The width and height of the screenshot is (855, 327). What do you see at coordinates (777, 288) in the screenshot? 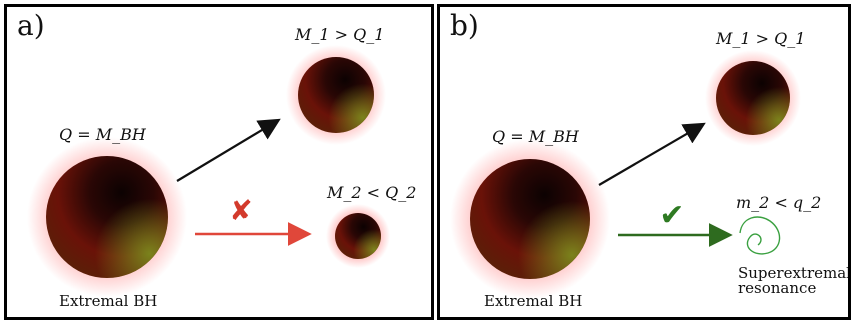
I see `resonance-caption-line-2: resonance` at bounding box center [777, 288].